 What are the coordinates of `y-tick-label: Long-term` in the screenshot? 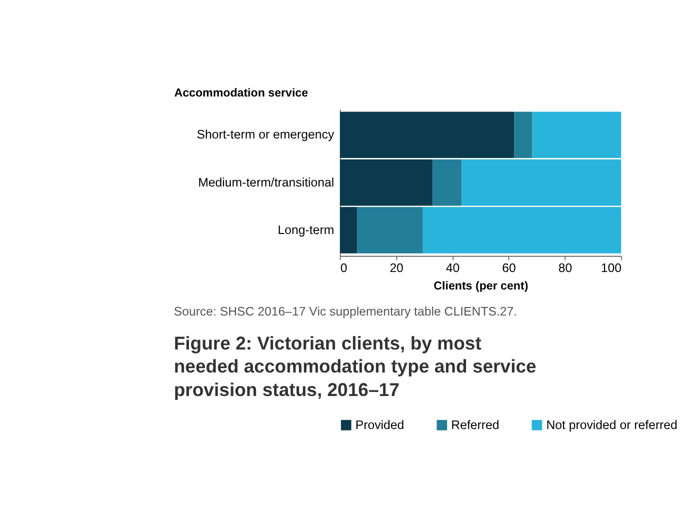 It's located at (306, 230).